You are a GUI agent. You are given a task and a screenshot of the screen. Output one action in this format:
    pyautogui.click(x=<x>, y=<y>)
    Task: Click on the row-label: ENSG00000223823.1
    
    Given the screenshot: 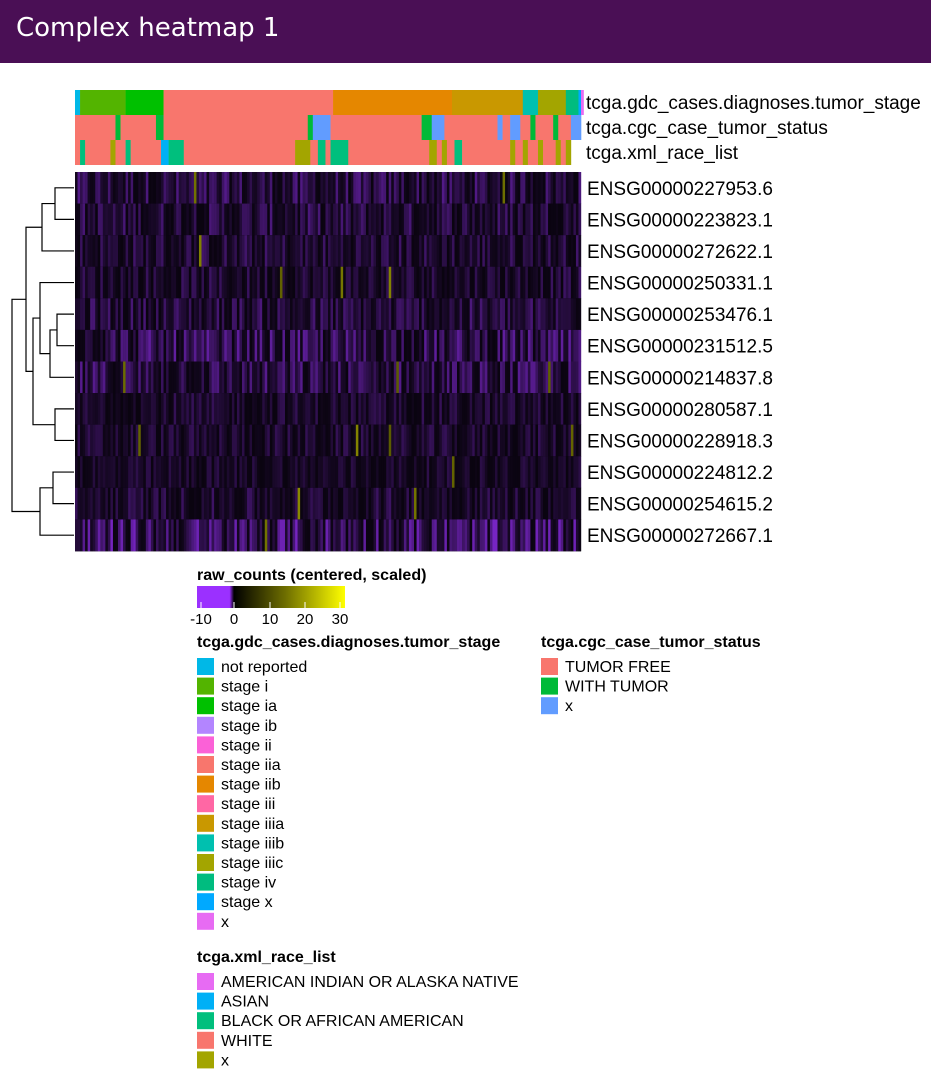 What is the action you would take?
    pyautogui.click(x=680, y=220)
    